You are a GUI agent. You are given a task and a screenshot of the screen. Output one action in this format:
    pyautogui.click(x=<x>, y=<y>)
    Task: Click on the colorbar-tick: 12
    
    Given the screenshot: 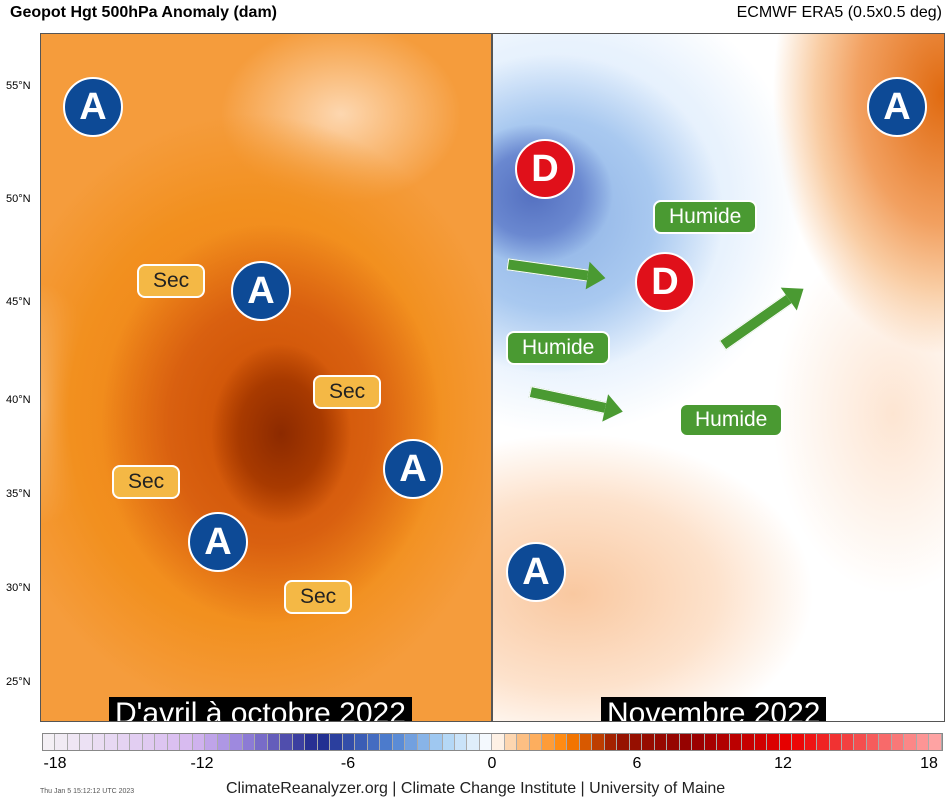 What is the action you would take?
    pyautogui.click(x=783, y=763)
    